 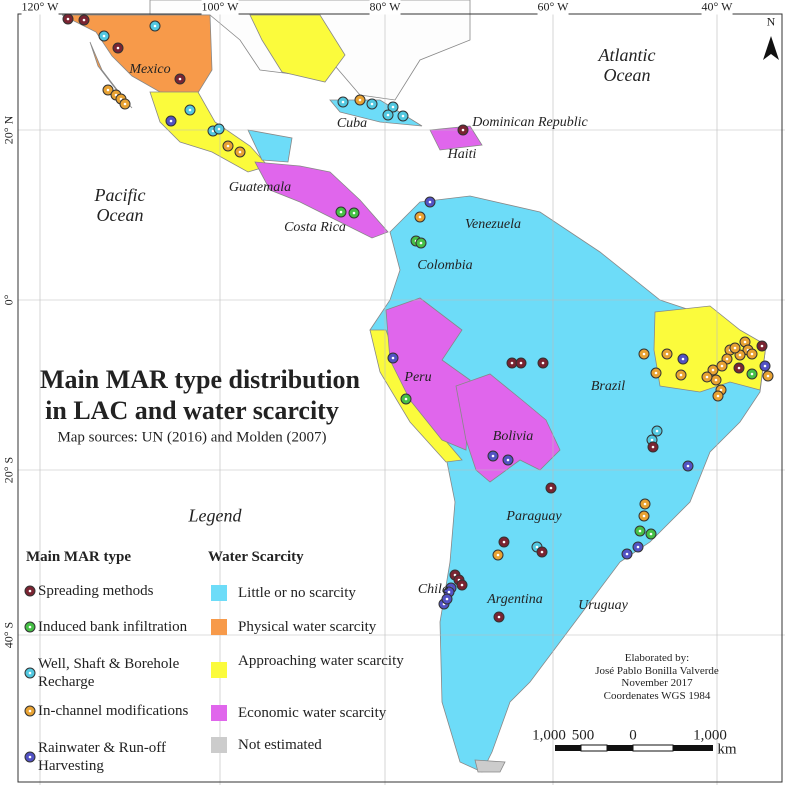 I want to click on place-label: Peru, so click(x=418, y=377).